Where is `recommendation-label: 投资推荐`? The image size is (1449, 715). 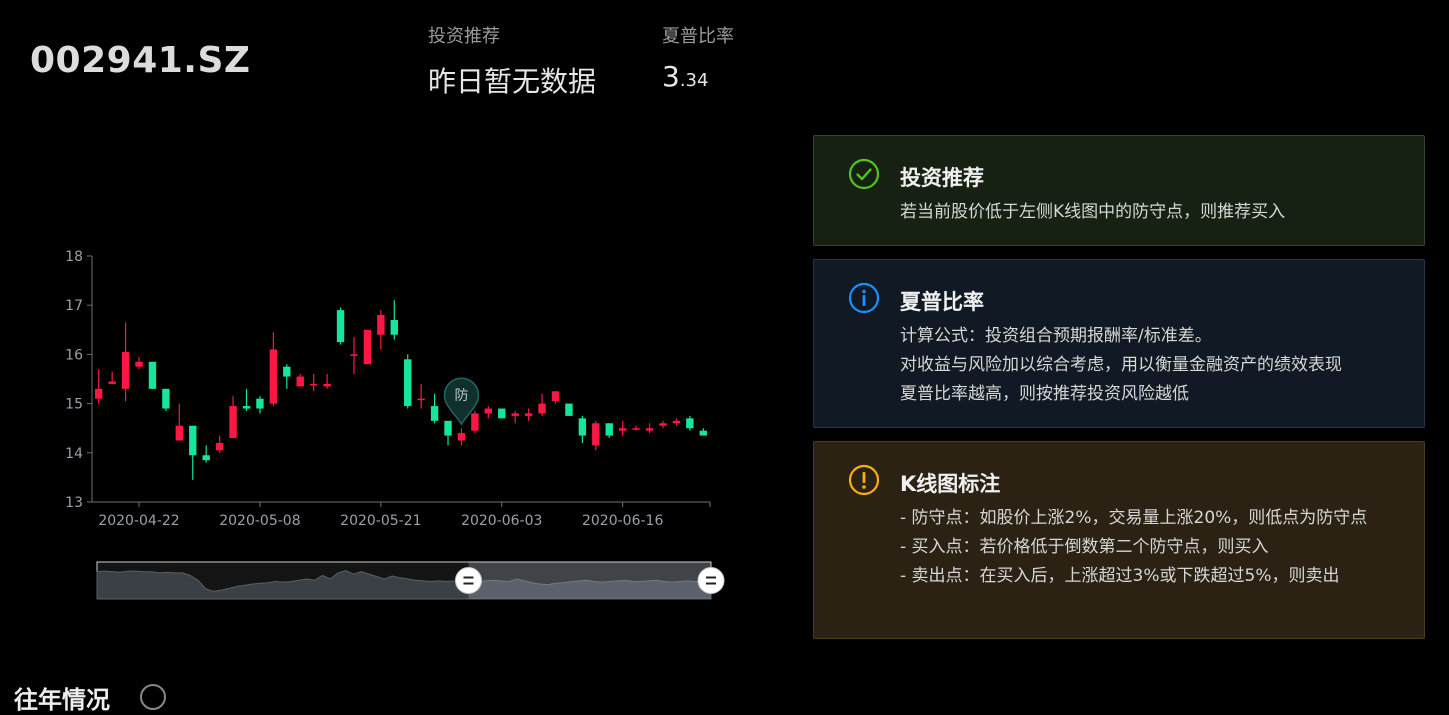
recommendation-label: 投资推荐 is located at coordinates (464, 36).